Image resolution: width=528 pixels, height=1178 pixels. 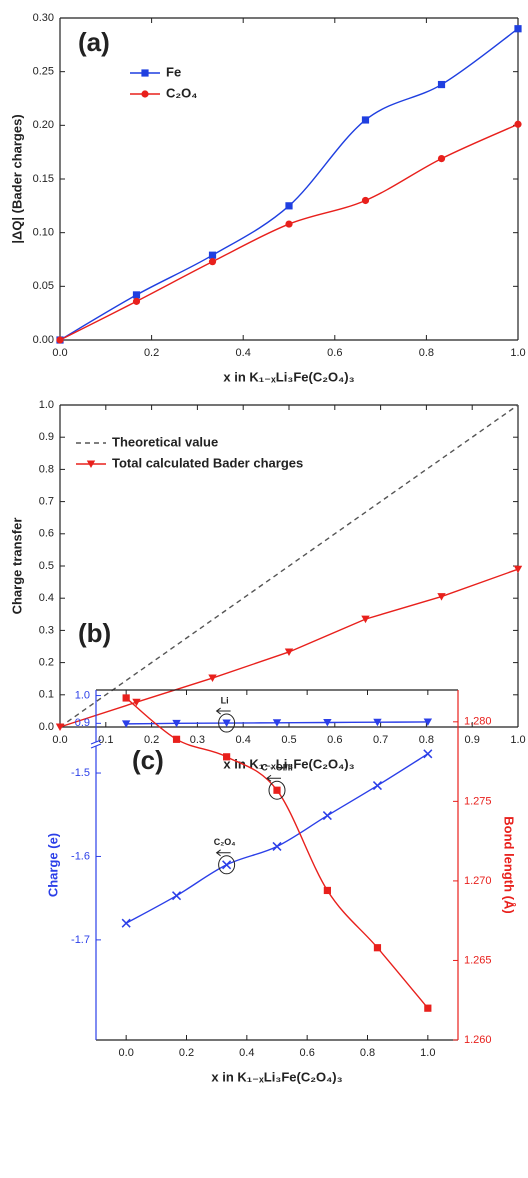 I want to click on y-tick-label: 1.265, so click(x=478, y=960).